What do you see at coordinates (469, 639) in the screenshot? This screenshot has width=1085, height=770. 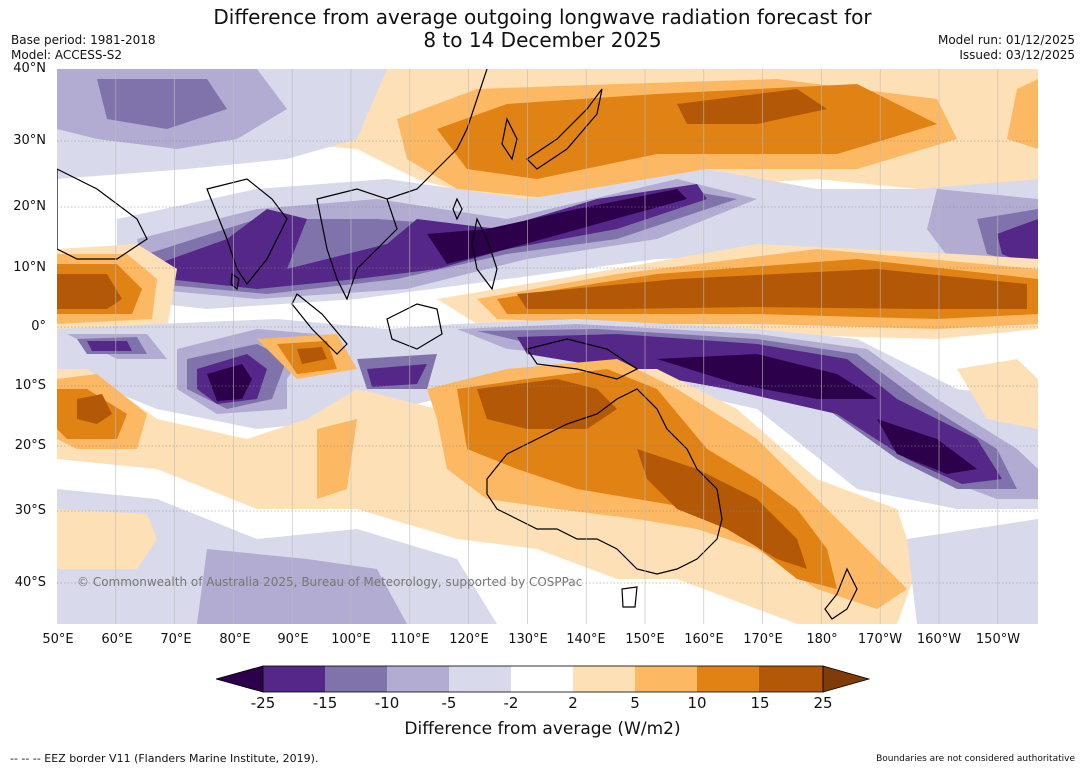 I see `lon-label-120e: 120°E` at bounding box center [469, 639].